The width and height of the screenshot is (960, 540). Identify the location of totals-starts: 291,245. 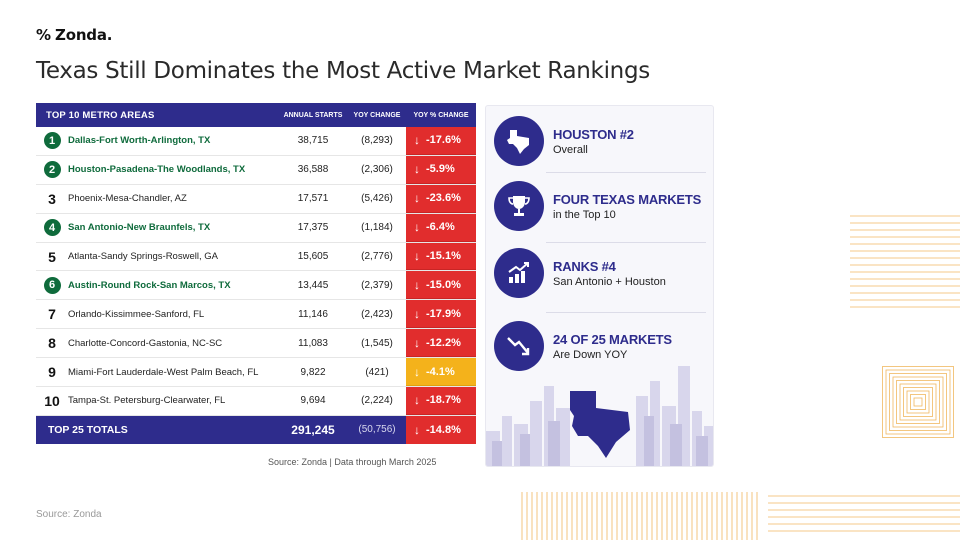
(313, 429).